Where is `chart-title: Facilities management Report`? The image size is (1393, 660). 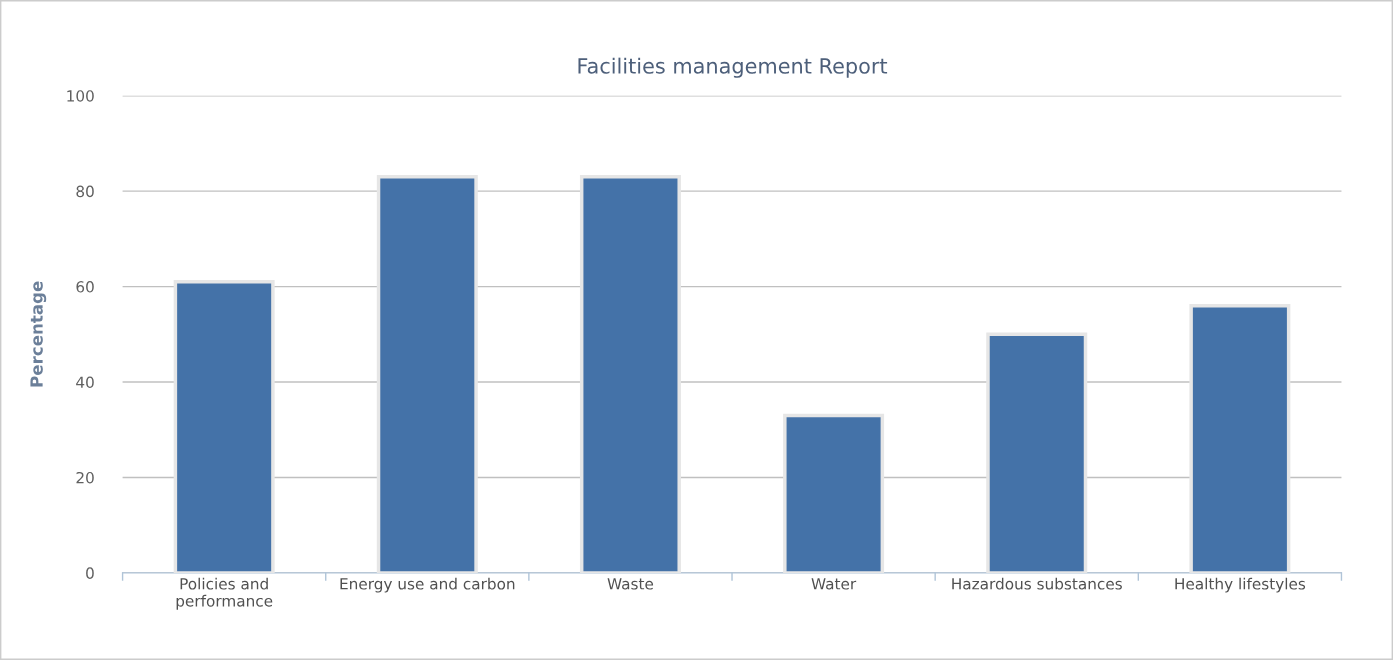 chart-title: Facilities management Report is located at coordinates (733, 67).